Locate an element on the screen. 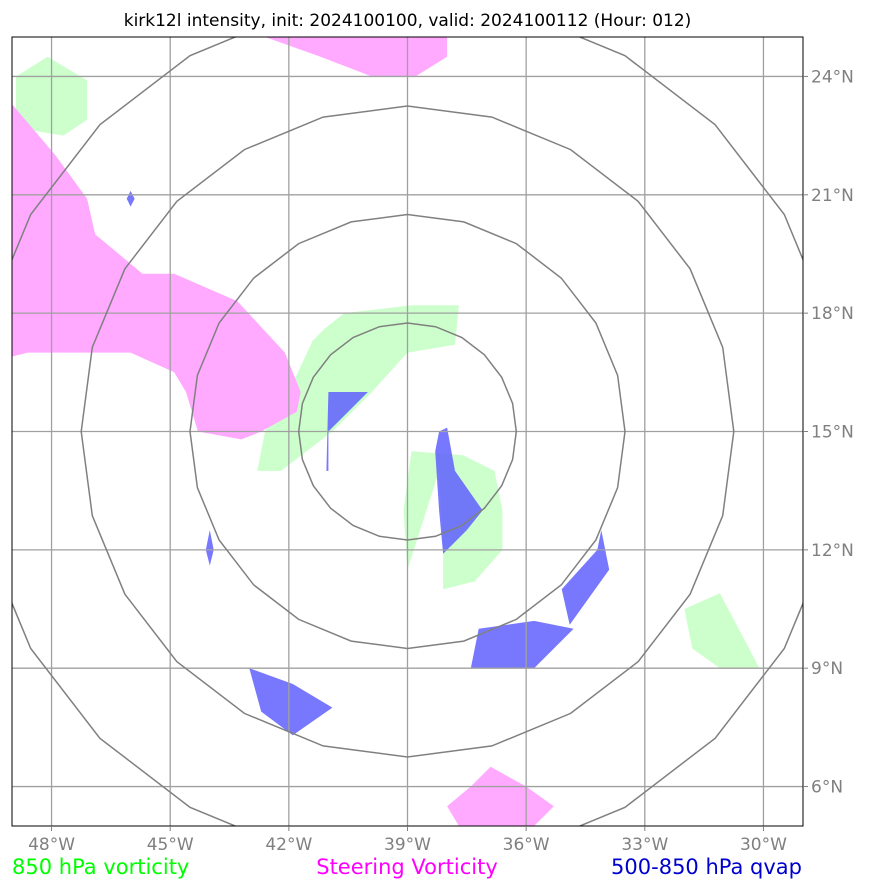 The image size is (873, 891). range-ring is located at coordinates (407, 431).